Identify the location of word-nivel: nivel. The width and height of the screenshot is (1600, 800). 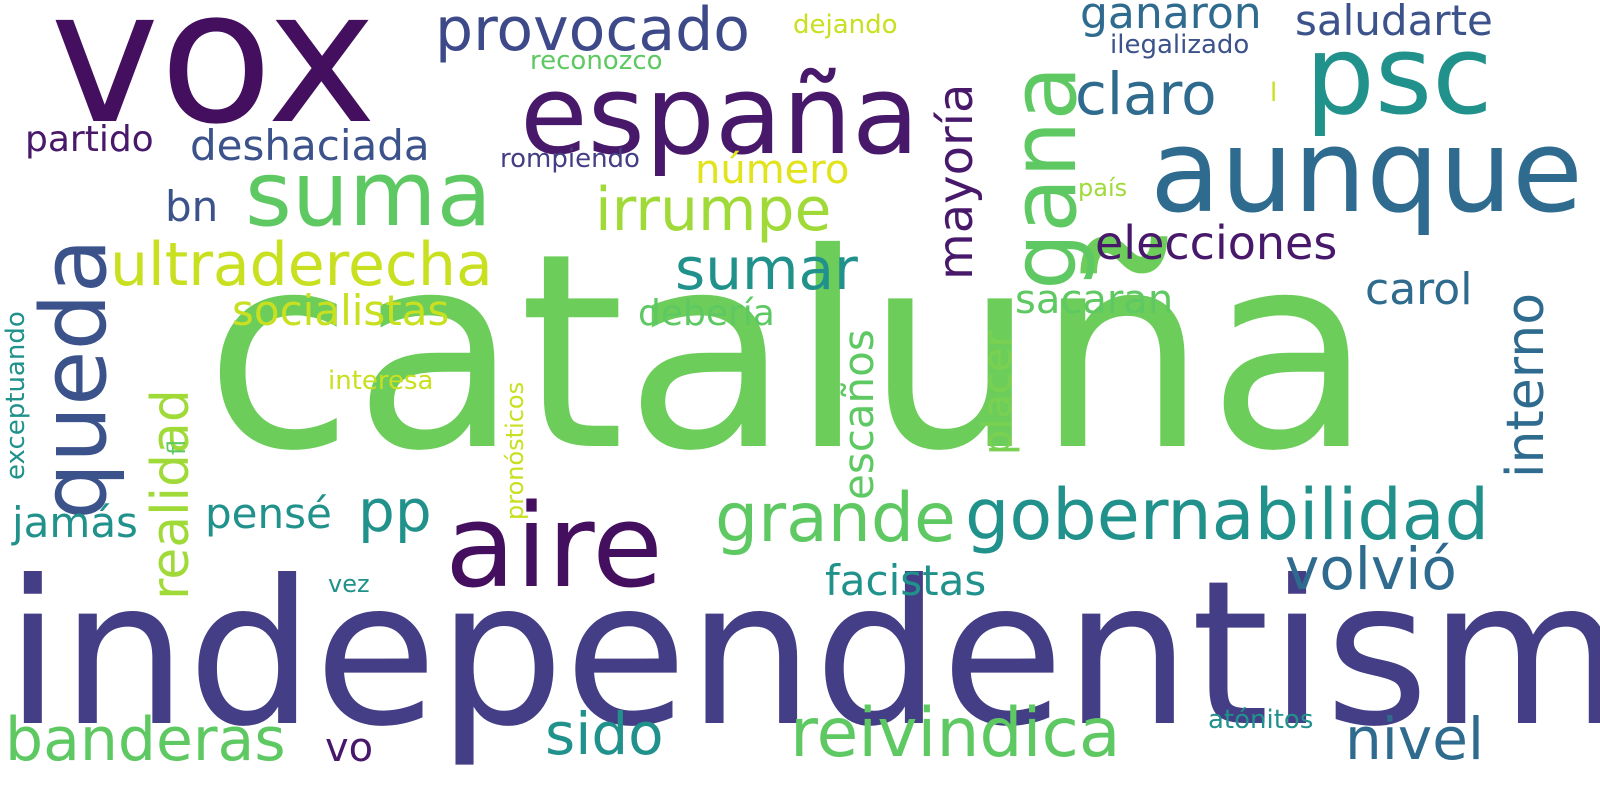
(1414, 739).